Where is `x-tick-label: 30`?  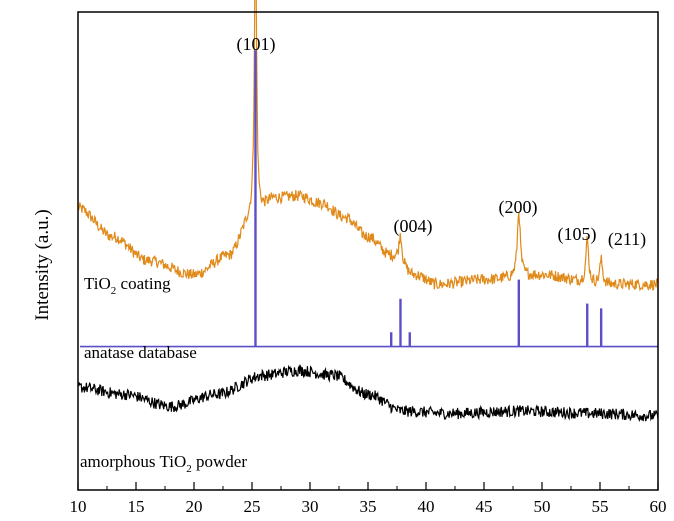
x-tick-label: 30 is located at coordinates (310, 506).